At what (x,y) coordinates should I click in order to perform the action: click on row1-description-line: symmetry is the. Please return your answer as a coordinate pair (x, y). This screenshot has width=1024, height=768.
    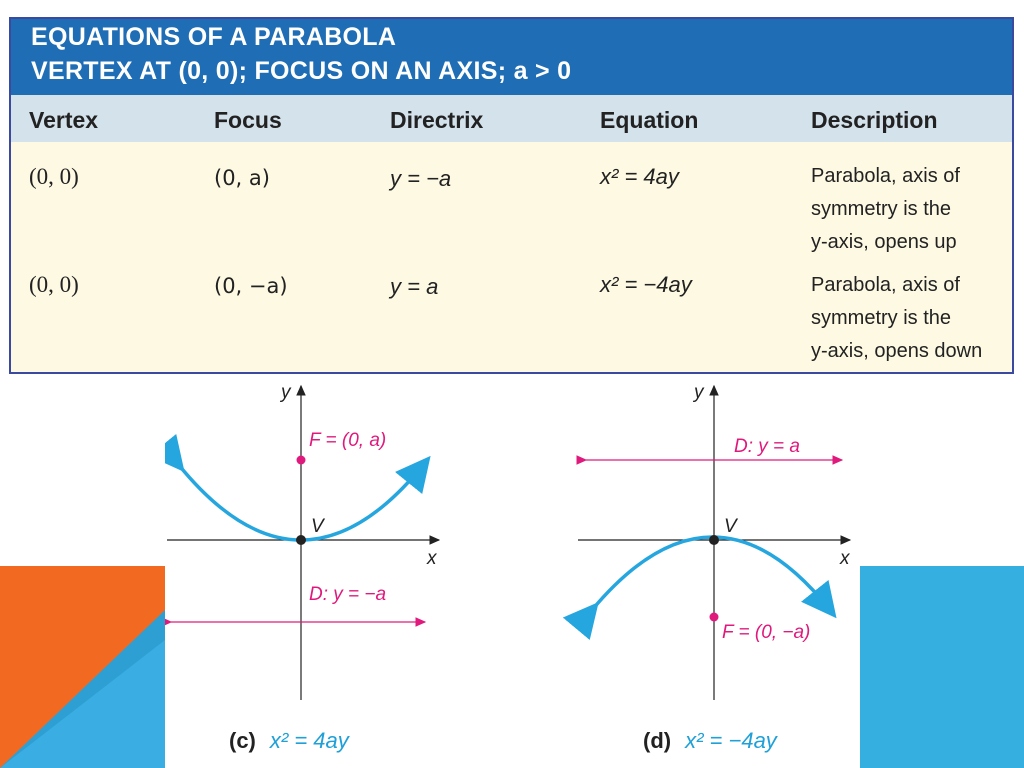
    Looking at the image, I should click on (881, 209).